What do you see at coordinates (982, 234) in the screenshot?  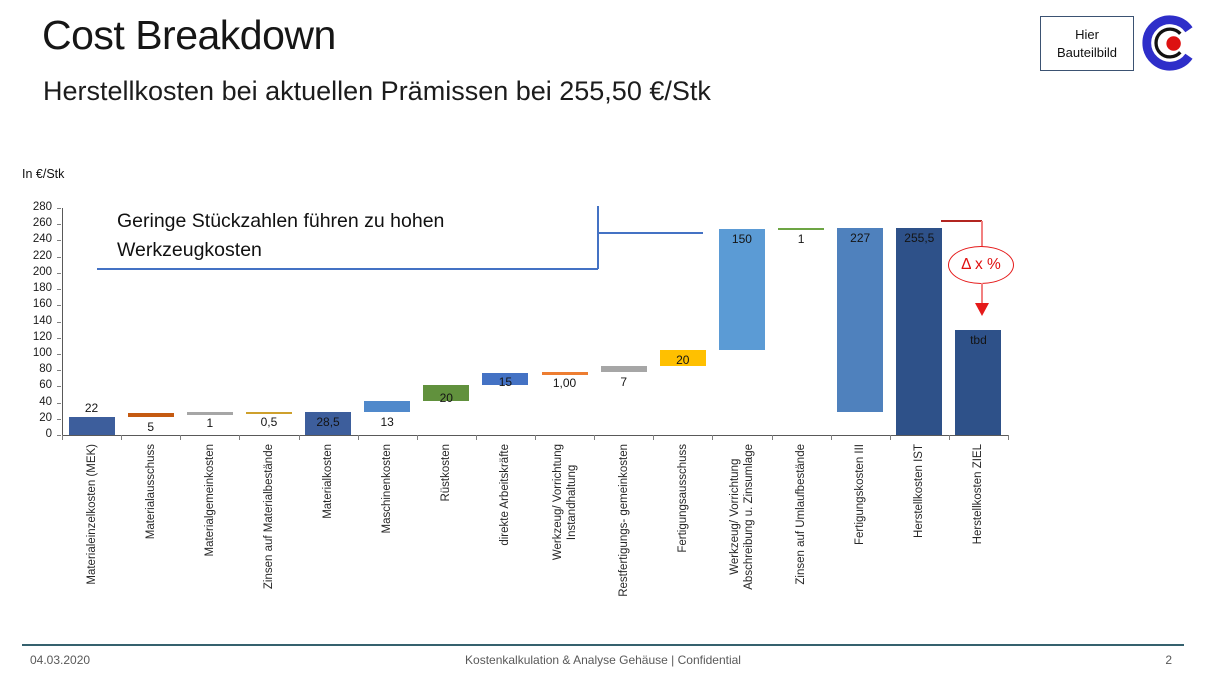 I see `delta-line-vertical-top` at bounding box center [982, 234].